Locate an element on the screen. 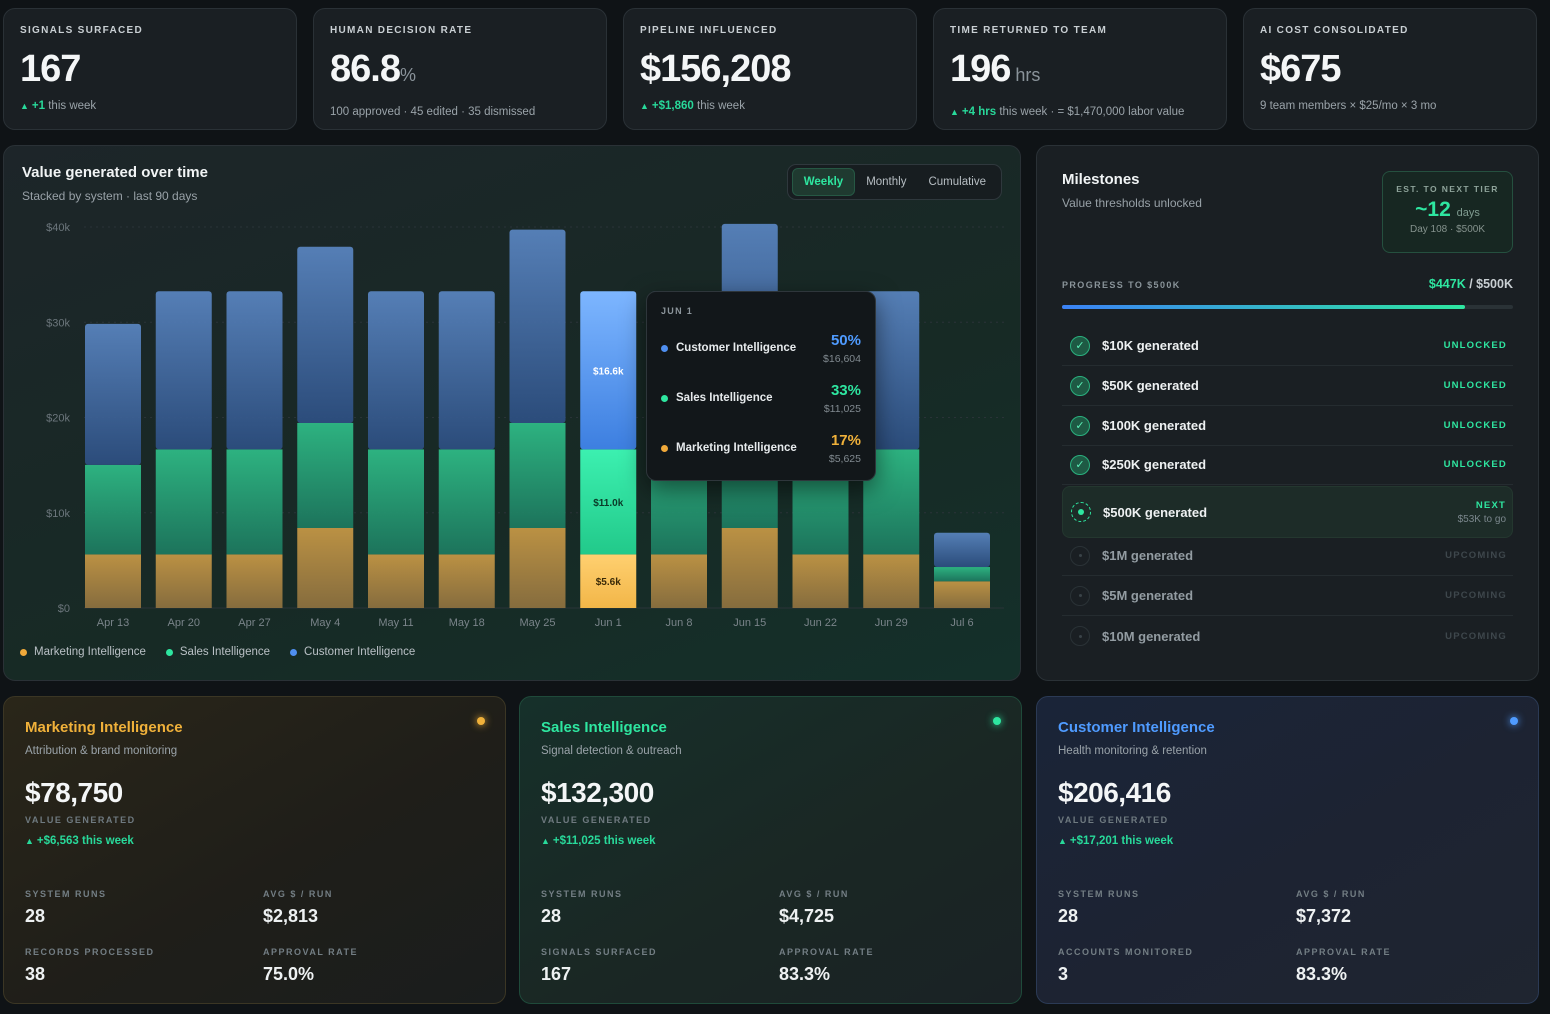 Image resolution: width=1550 pixels, height=1014 pixels. legend-item-customer: Customer Intelligence is located at coordinates (352, 652).